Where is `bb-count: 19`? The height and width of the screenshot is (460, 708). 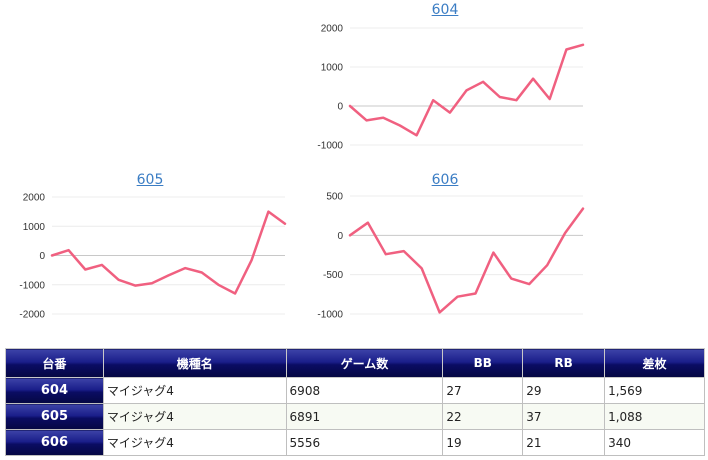 bb-count: 19 is located at coordinates (483, 442).